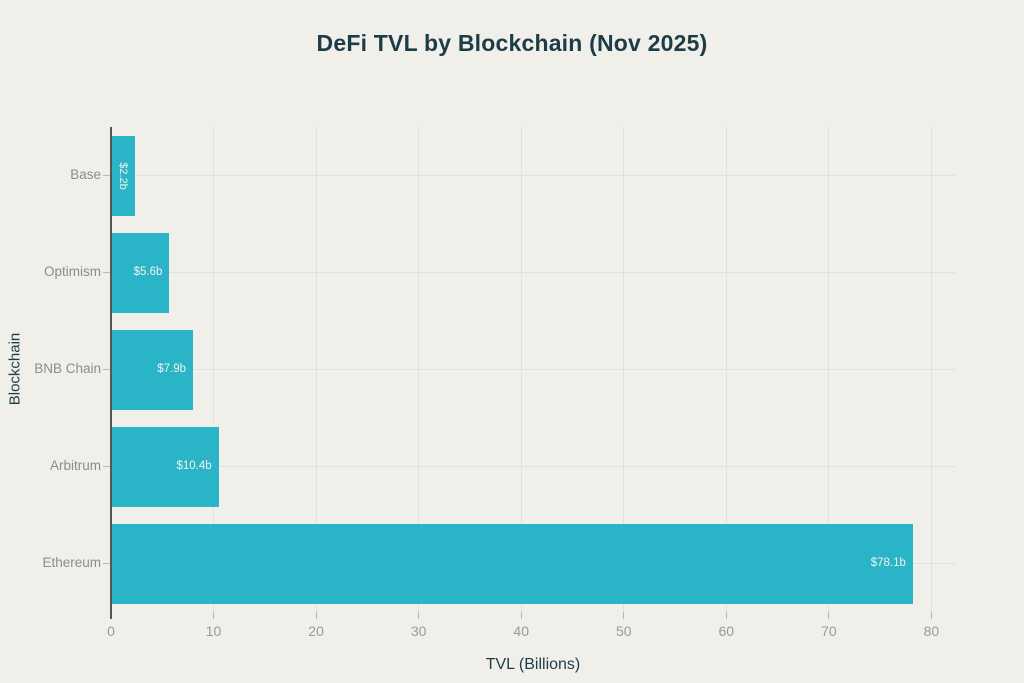 This screenshot has height=683, width=1024. I want to click on category-label: Optimism, so click(72, 271).